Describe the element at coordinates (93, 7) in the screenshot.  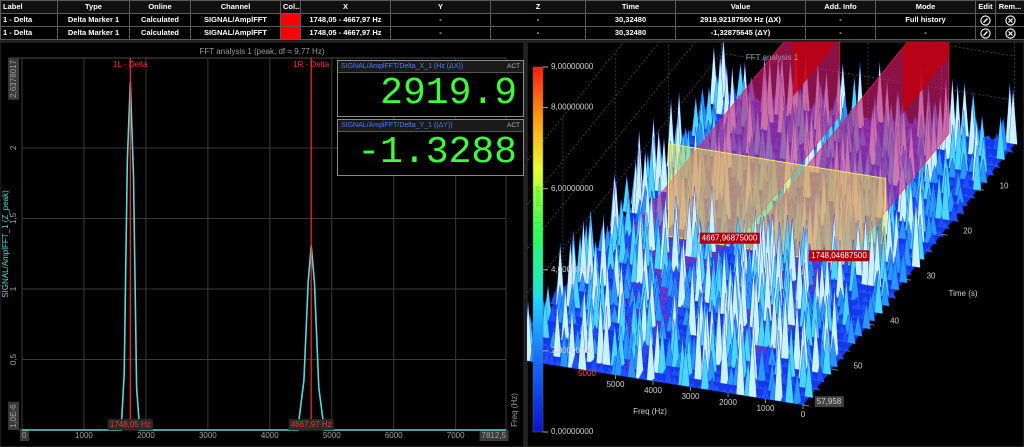
I see `header-cell: Type` at that location.